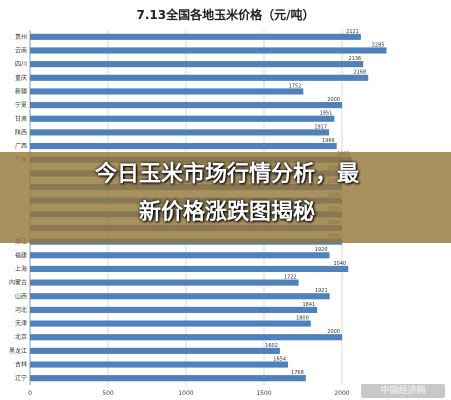  I want to click on category-label: 辽宁, so click(21, 378).